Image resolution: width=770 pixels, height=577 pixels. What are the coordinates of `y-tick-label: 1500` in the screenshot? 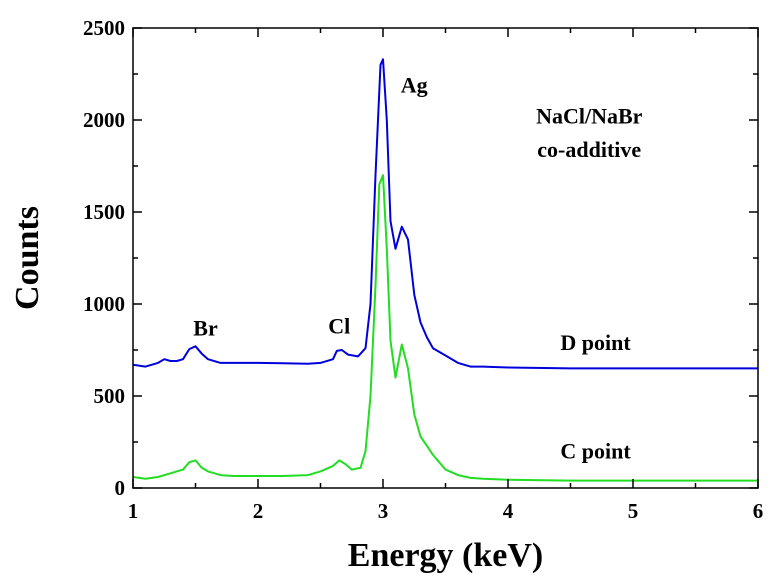 It's located at (104, 212).